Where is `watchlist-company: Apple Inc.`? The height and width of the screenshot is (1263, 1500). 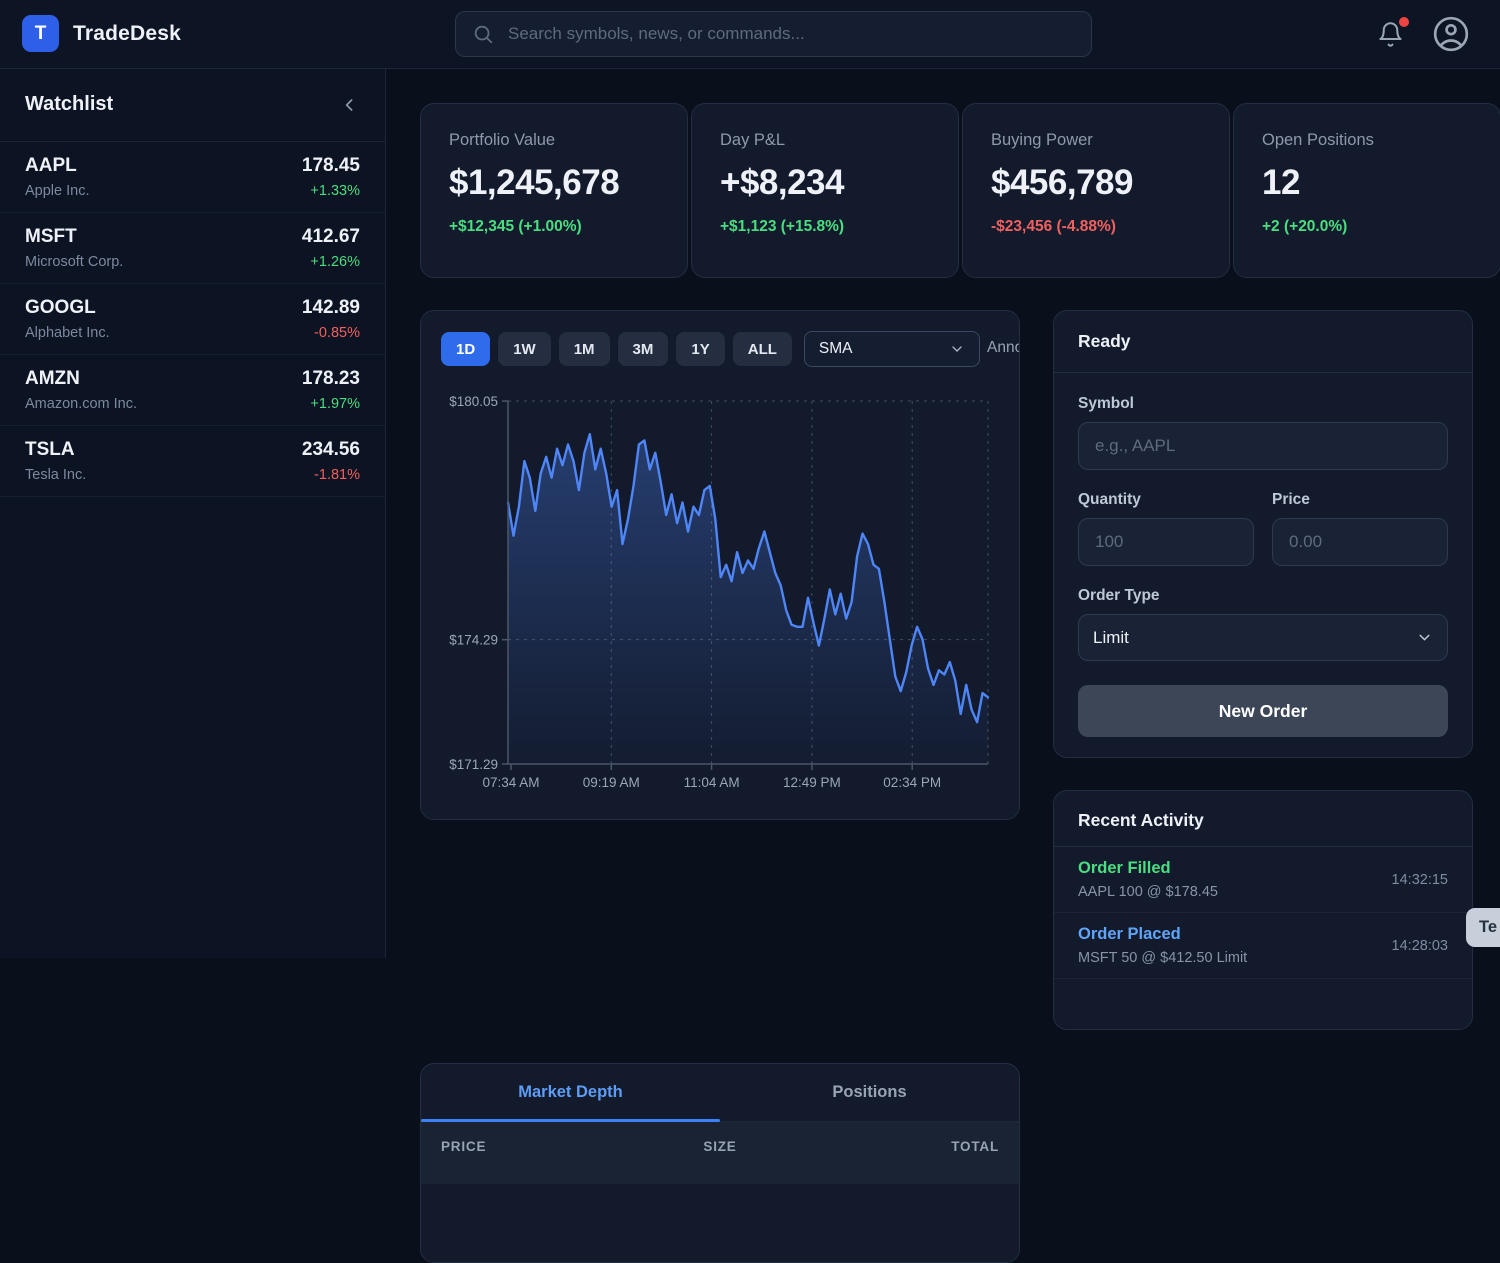 watchlist-company: Apple Inc. is located at coordinates (57, 191).